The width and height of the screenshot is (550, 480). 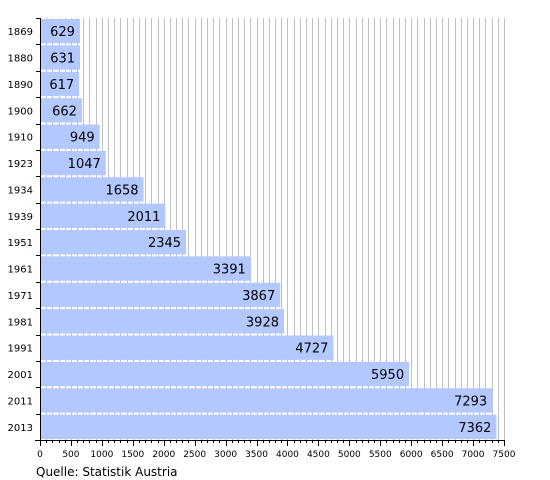 I want to click on category-label: 1890, so click(x=20, y=85).